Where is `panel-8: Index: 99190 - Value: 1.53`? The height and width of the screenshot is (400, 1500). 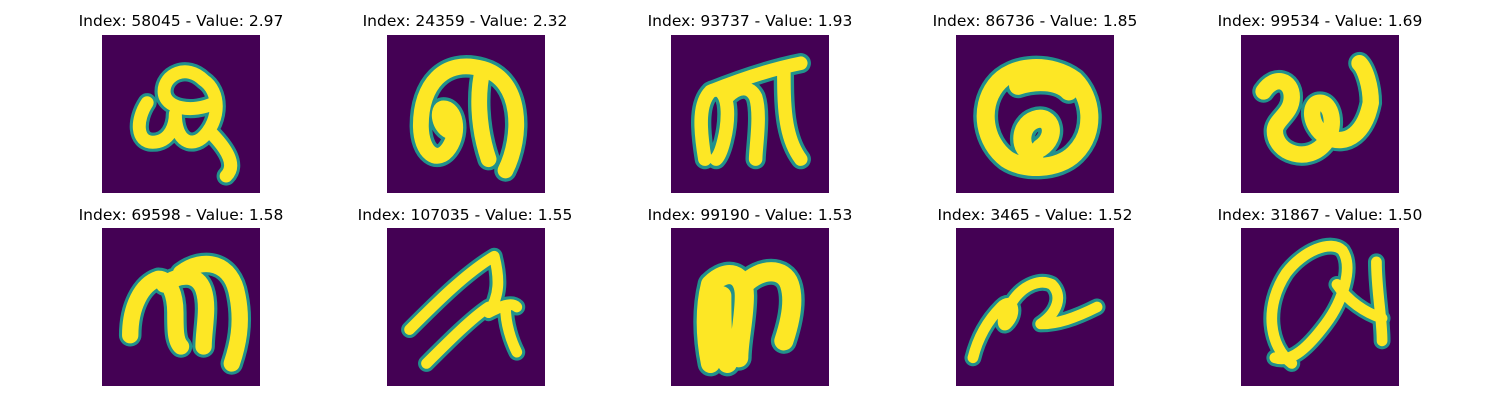 panel-8: Index: 99190 - Value: 1.53 is located at coordinates (750, 299).